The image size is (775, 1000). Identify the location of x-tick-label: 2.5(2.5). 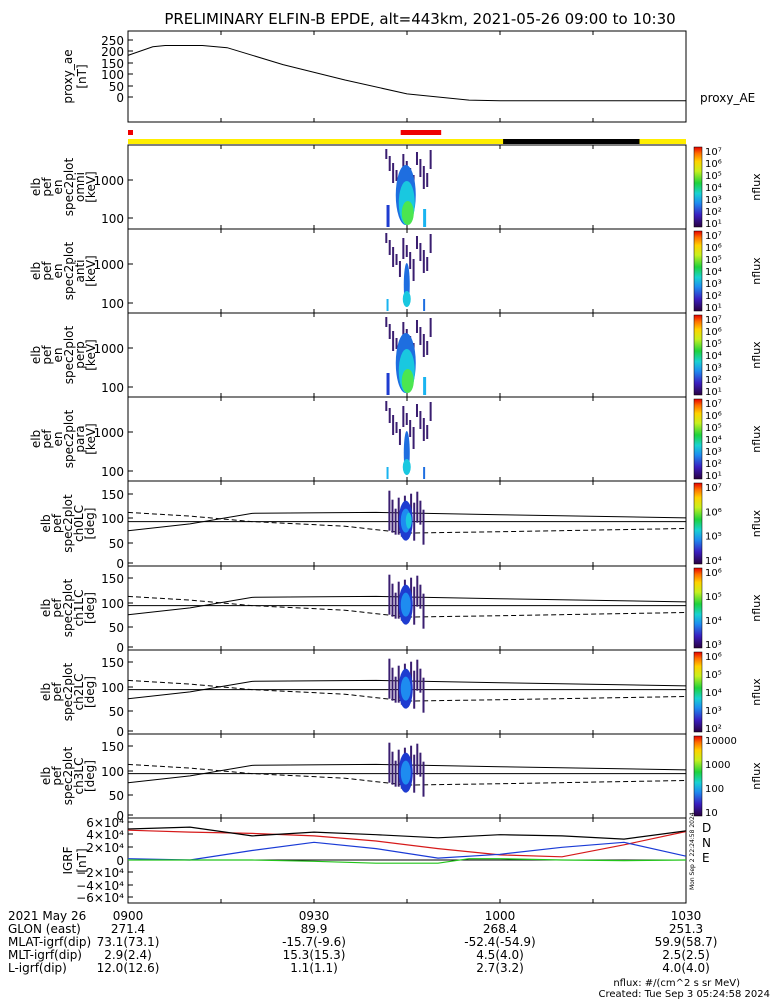
(686, 955).